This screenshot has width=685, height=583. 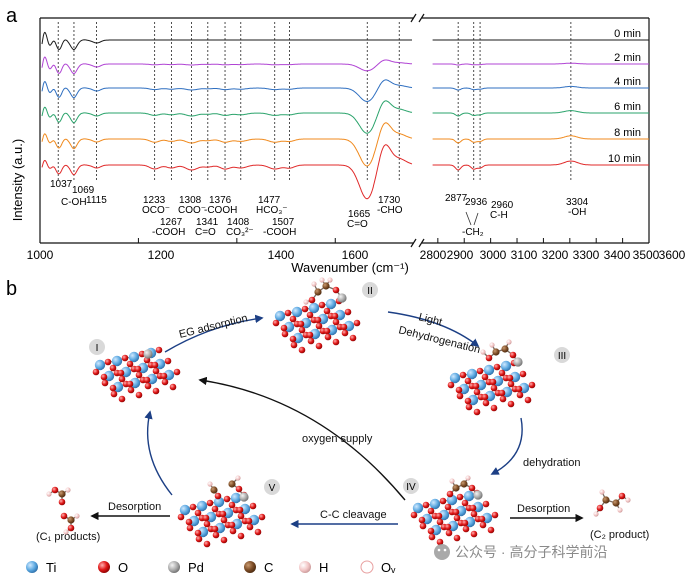 I want to click on x-tick-label: 2800, so click(x=433, y=255).